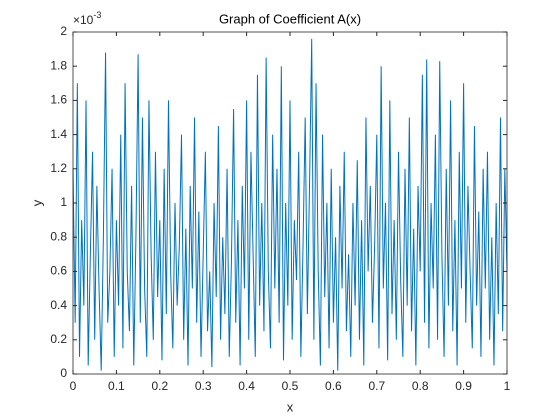 This screenshot has height=420, width=560. What do you see at coordinates (58, 271) in the screenshot?
I see `y-tick-label: 0.6` at bounding box center [58, 271].